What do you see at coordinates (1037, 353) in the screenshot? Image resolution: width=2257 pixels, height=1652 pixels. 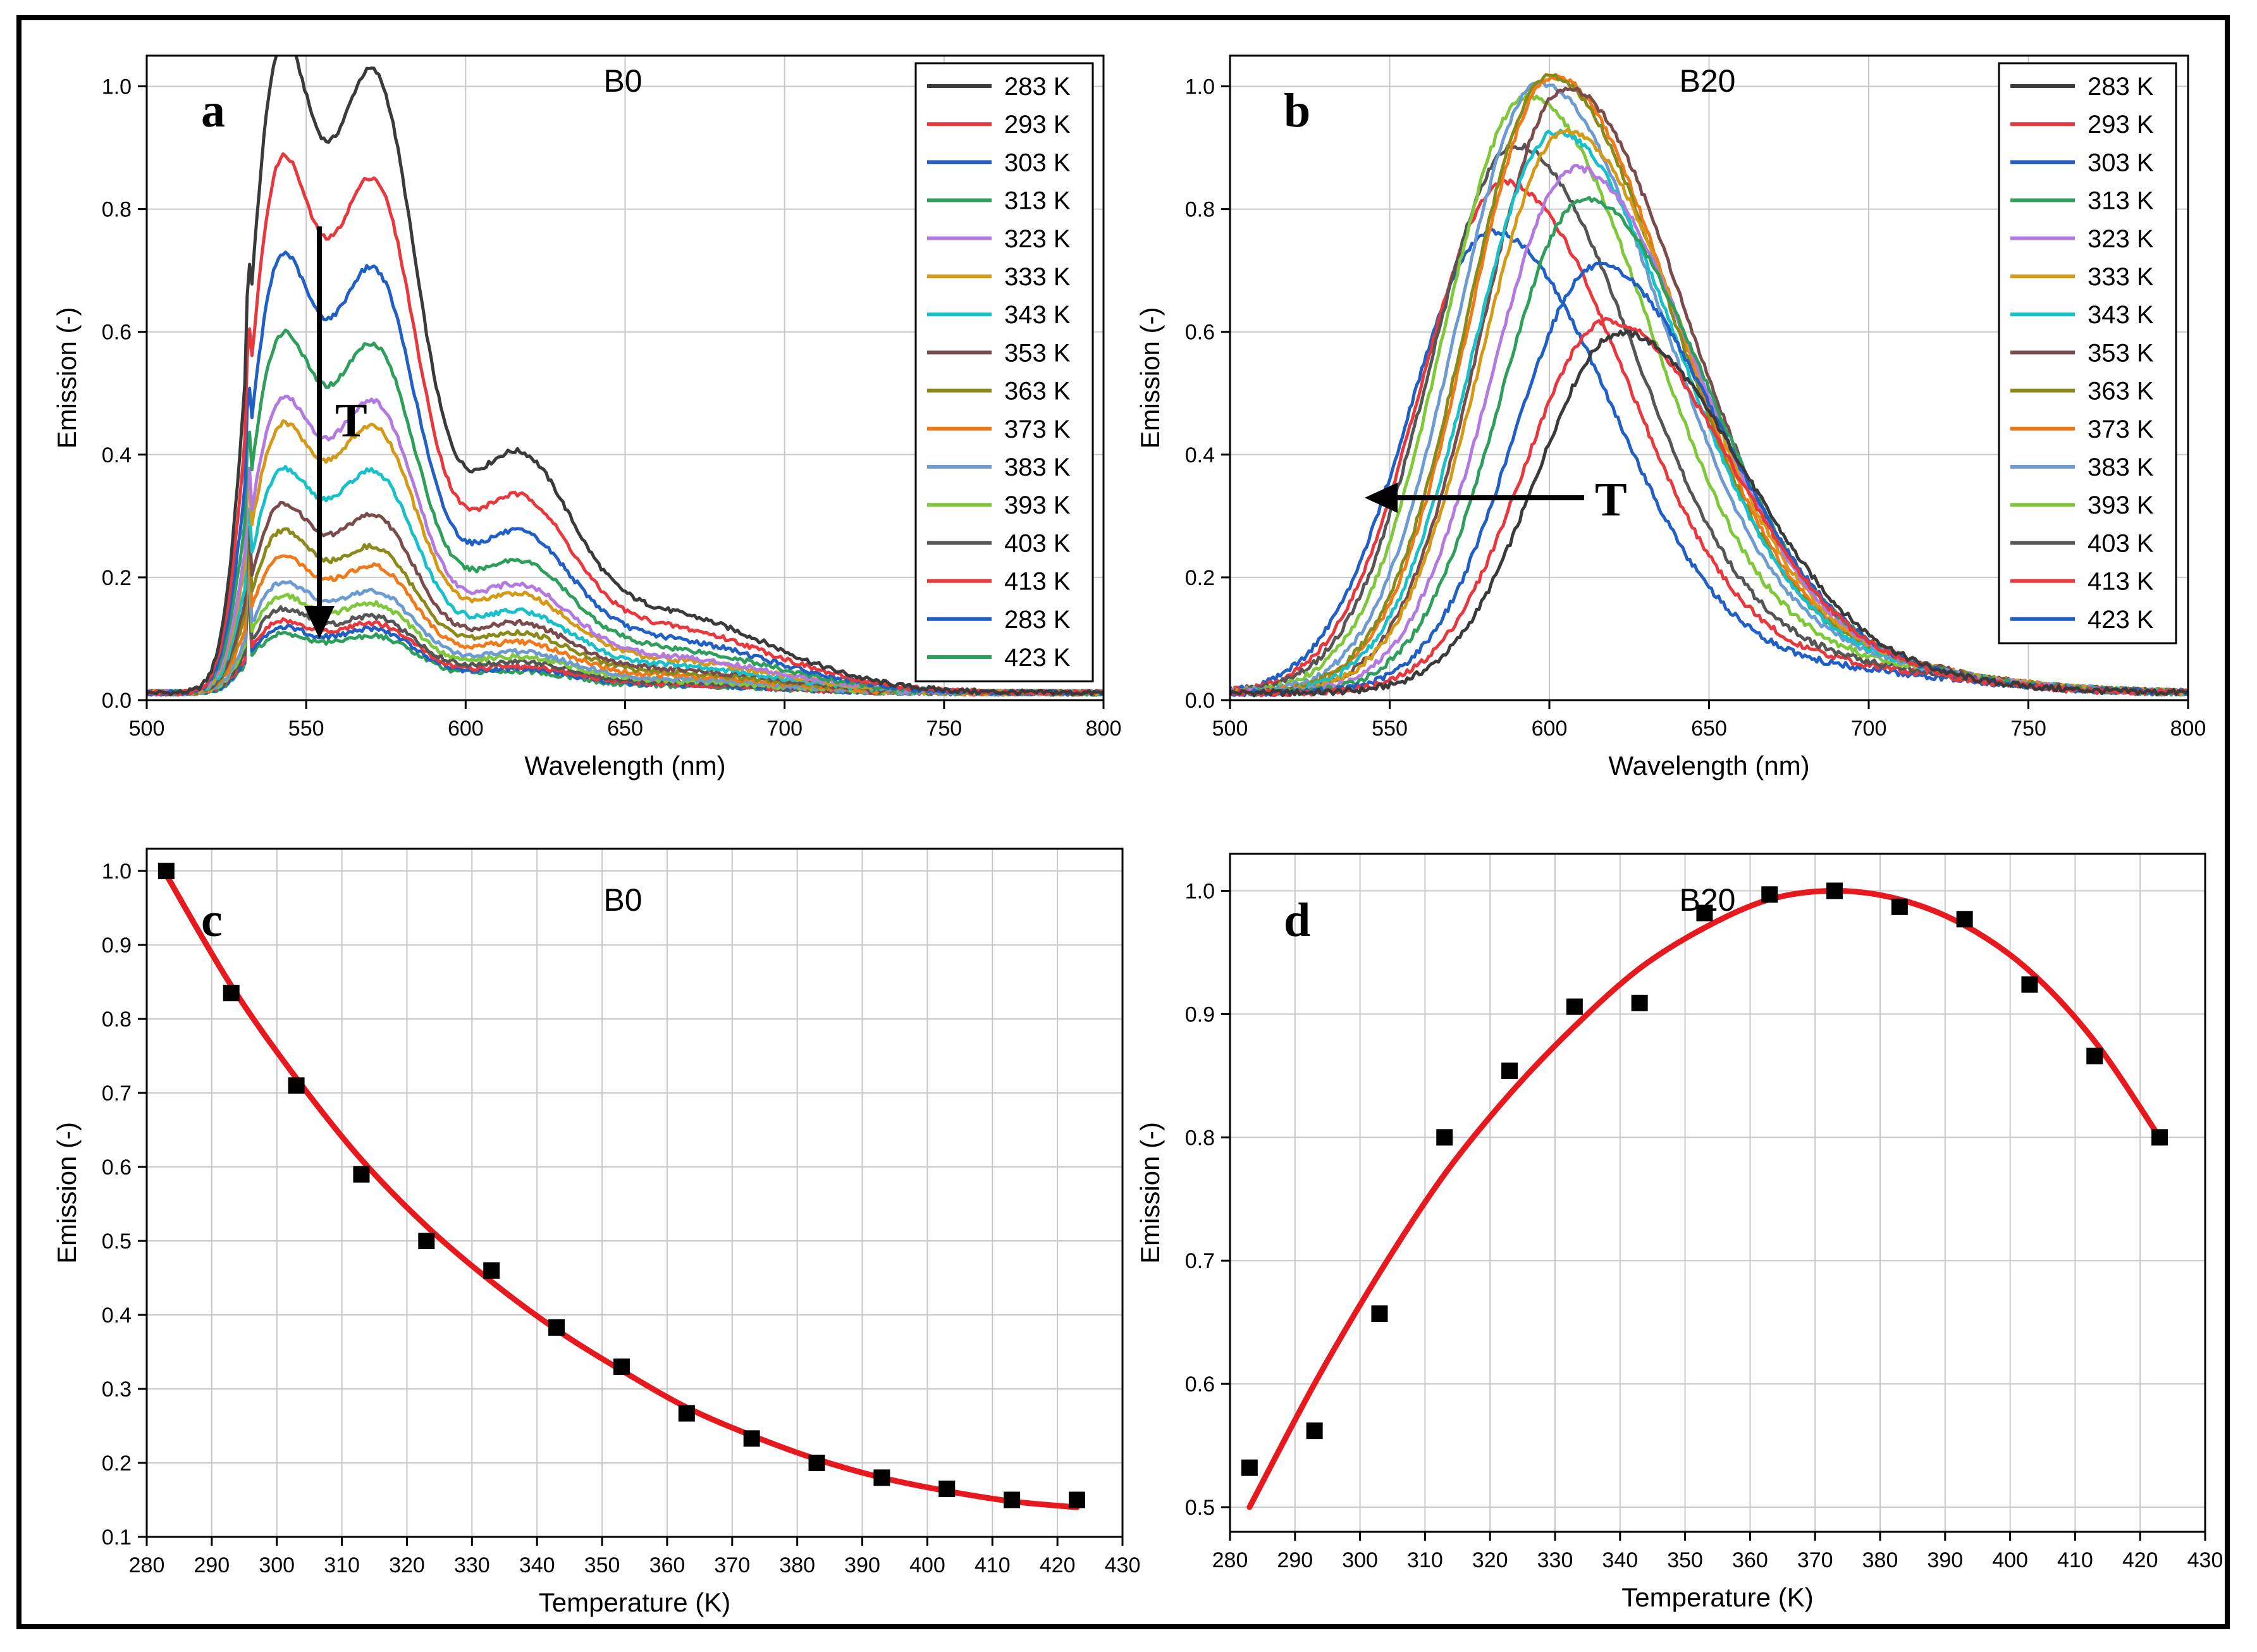 I see `legend-entry: 353 K` at bounding box center [1037, 353].